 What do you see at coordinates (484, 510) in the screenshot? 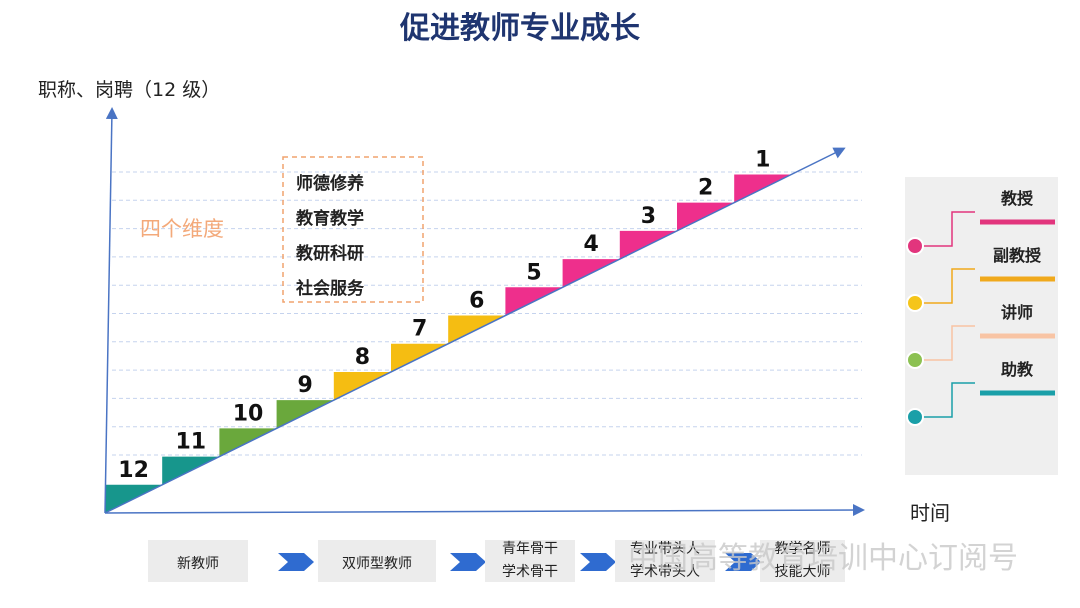
I see `x-axis` at bounding box center [484, 510].